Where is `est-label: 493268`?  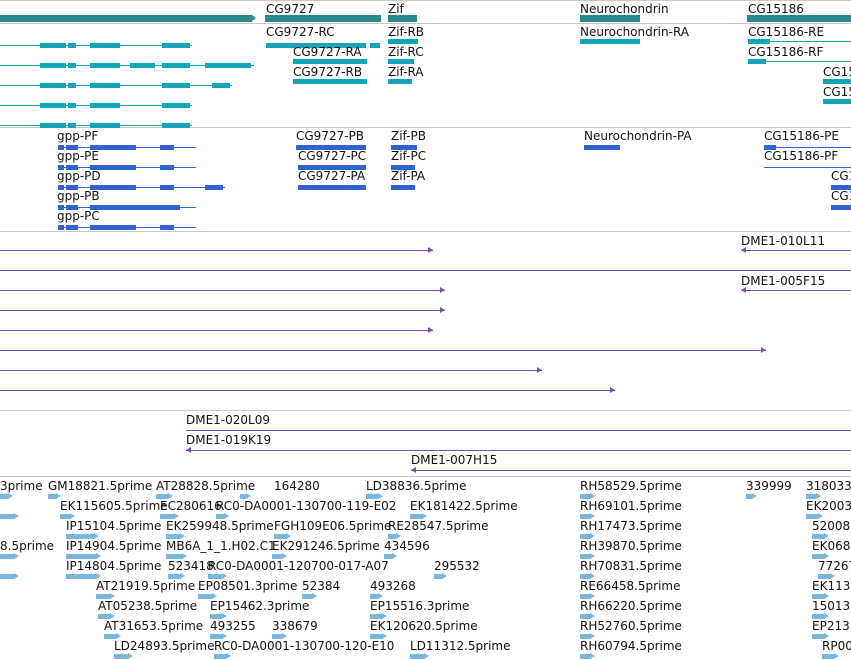
est-label: 493268 is located at coordinates (393, 586).